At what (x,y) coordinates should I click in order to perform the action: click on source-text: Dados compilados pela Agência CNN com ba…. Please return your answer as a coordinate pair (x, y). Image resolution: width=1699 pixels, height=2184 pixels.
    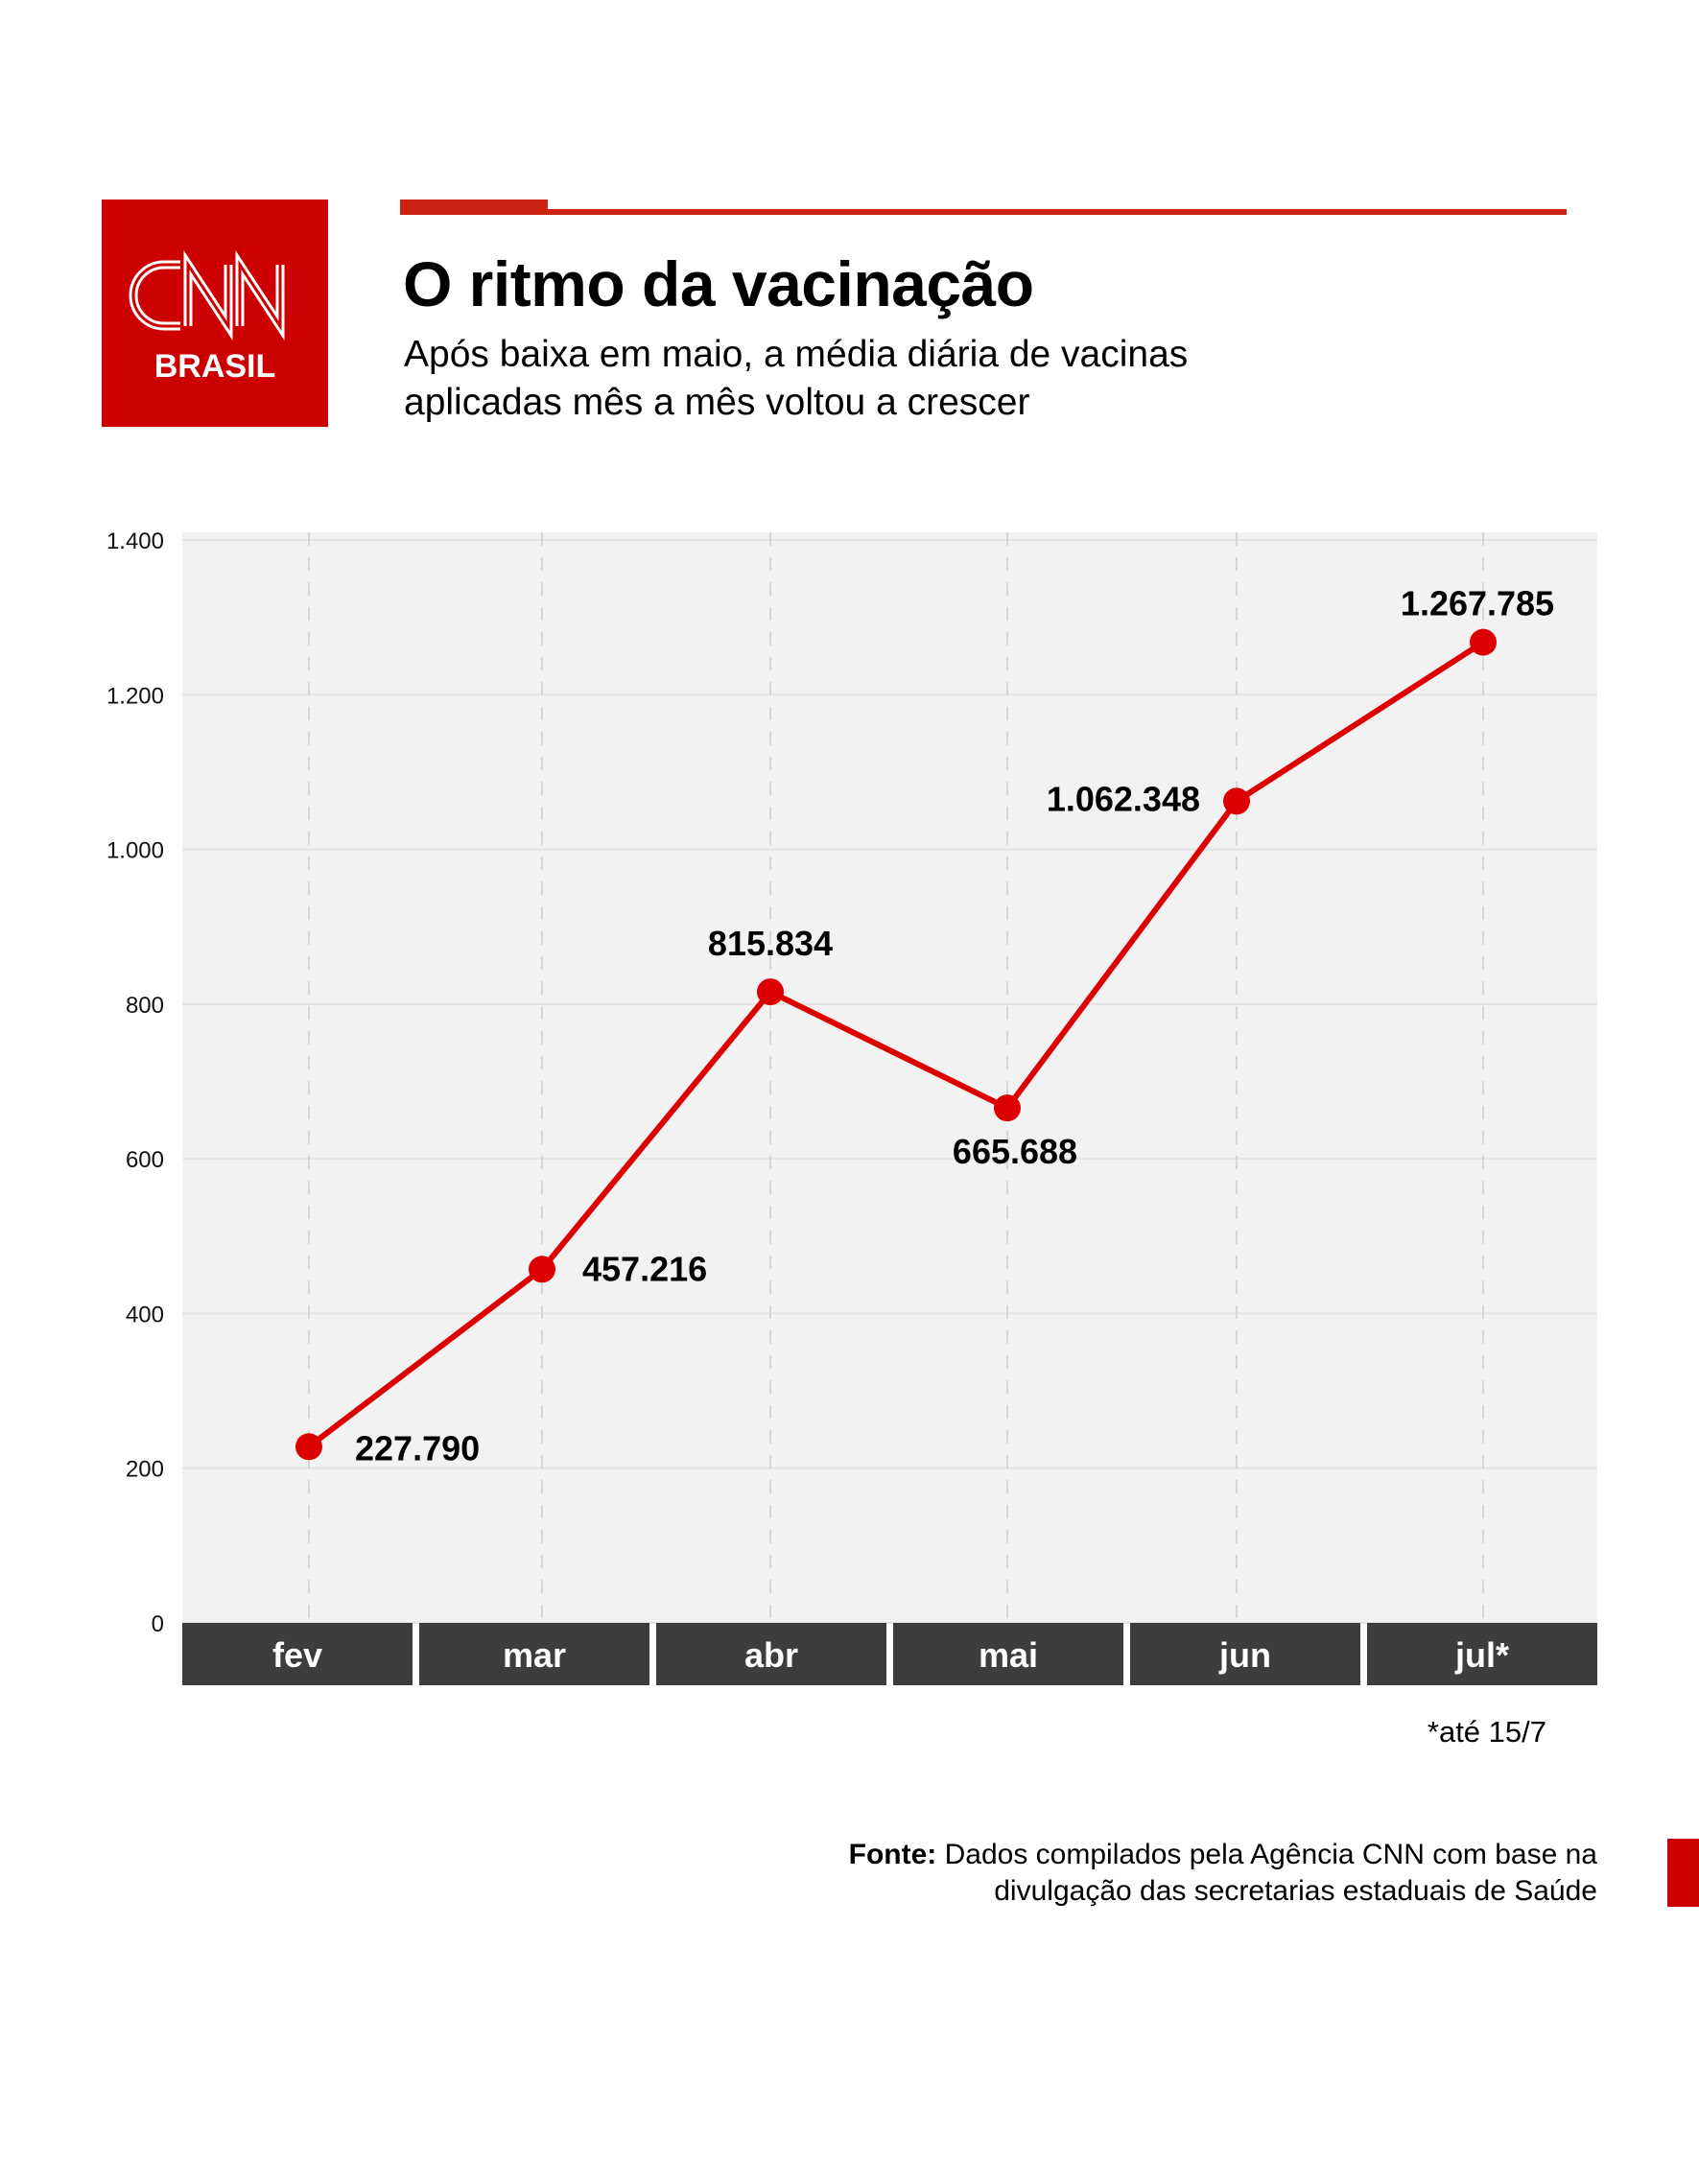
    Looking at the image, I should click on (1266, 1873).